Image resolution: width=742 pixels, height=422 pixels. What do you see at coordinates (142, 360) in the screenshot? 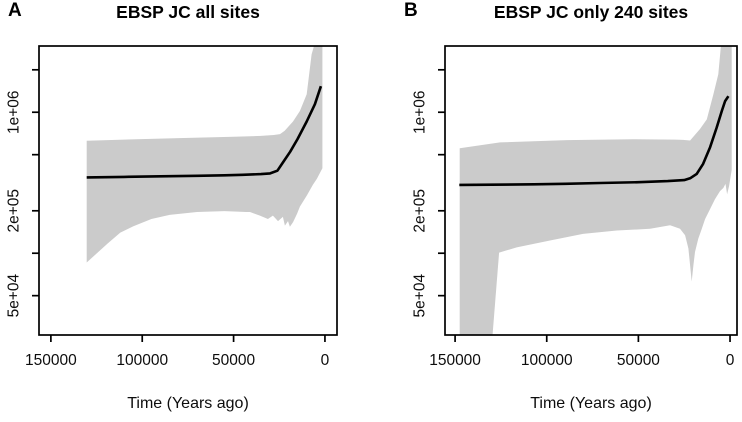
I see `x-tick-label-a: 100000` at bounding box center [142, 360].